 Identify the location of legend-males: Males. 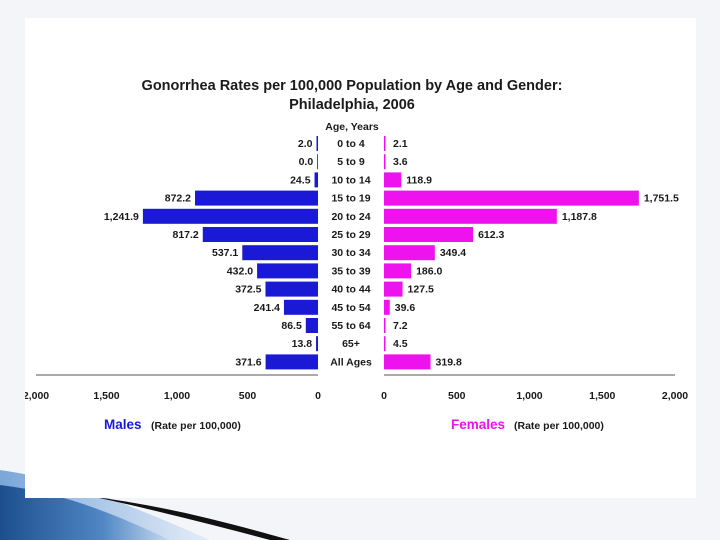
(123, 424).